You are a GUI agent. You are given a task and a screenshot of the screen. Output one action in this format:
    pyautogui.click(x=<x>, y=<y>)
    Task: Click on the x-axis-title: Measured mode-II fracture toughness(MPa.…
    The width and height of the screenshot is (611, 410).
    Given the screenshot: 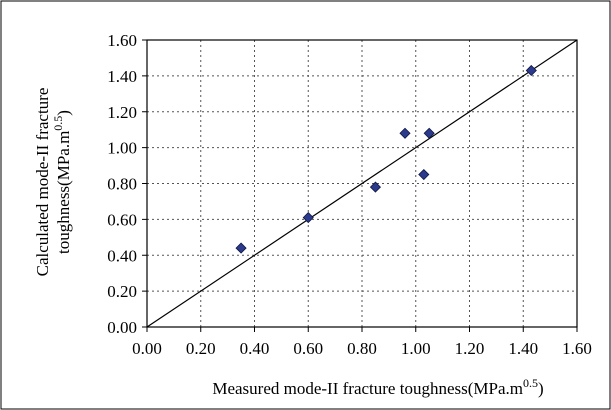 What is the action you would take?
    pyautogui.click(x=377, y=387)
    